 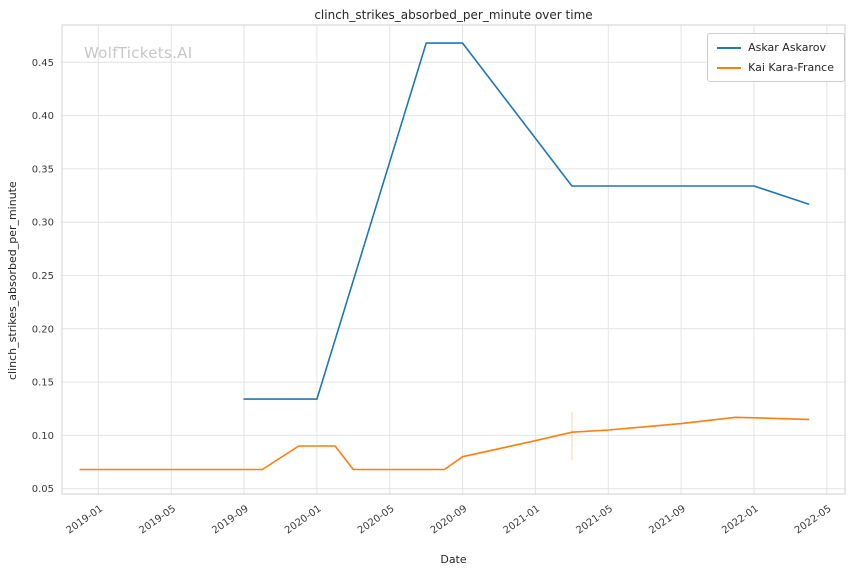 I want to click on y-tick-label: 0.30, so click(x=43, y=223).